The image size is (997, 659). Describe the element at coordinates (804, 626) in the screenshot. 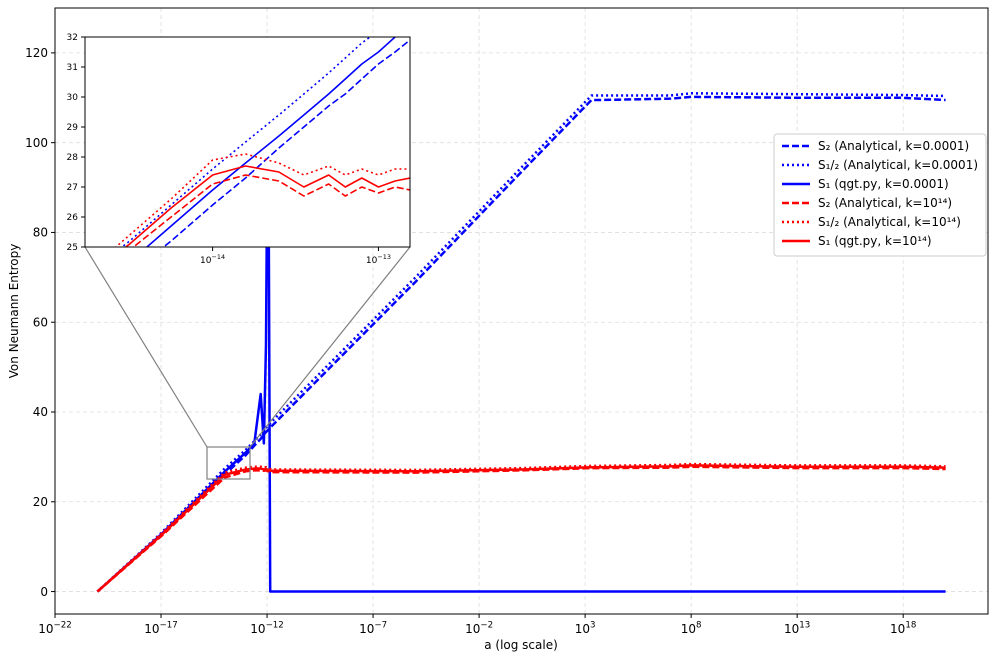

I see `tick-exponent: 13` at that location.